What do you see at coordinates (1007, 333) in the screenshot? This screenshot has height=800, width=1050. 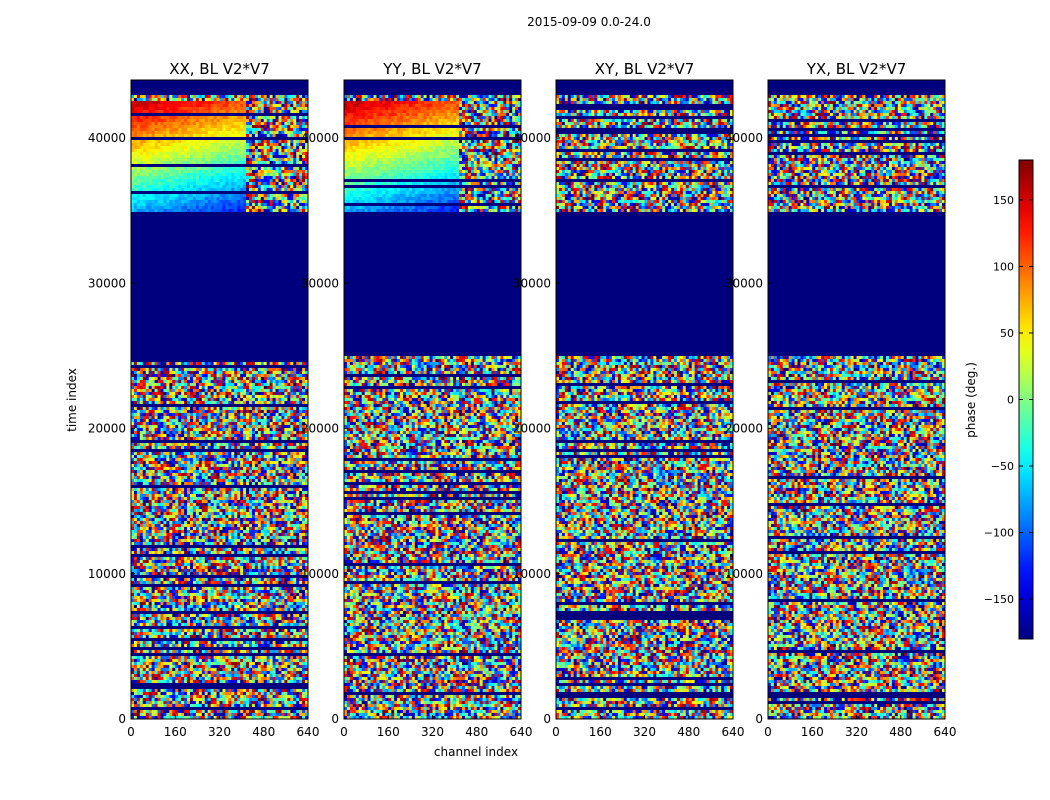 I see `colorbar-tick-label: 50` at bounding box center [1007, 333].